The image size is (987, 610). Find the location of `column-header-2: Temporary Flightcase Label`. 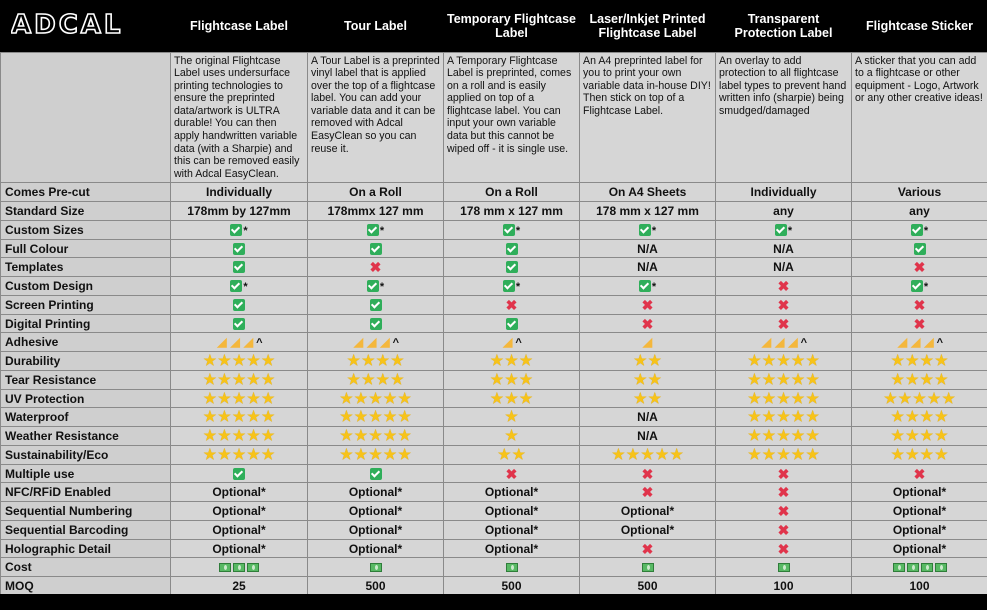

column-header-2: Temporary Flightcase Label is located at coordinates (511, 26).